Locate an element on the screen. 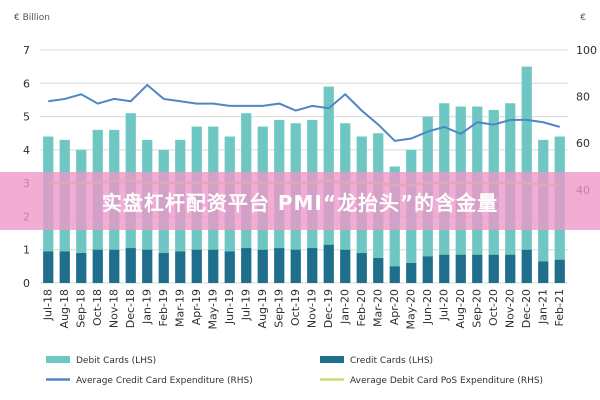 The height and width of the screenshot is (400, 600). x-tick-label: Oct-20 is located at coordinates (493, 307).